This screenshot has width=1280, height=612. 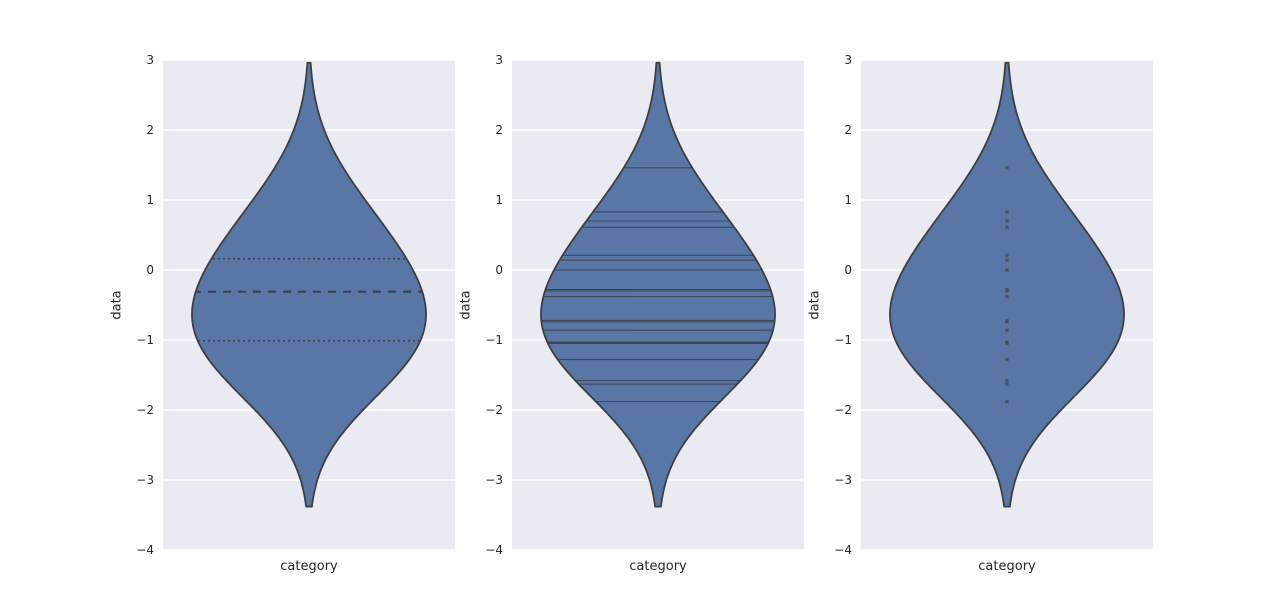 I want to click on quartile-lines, so click(x=309, y=300).